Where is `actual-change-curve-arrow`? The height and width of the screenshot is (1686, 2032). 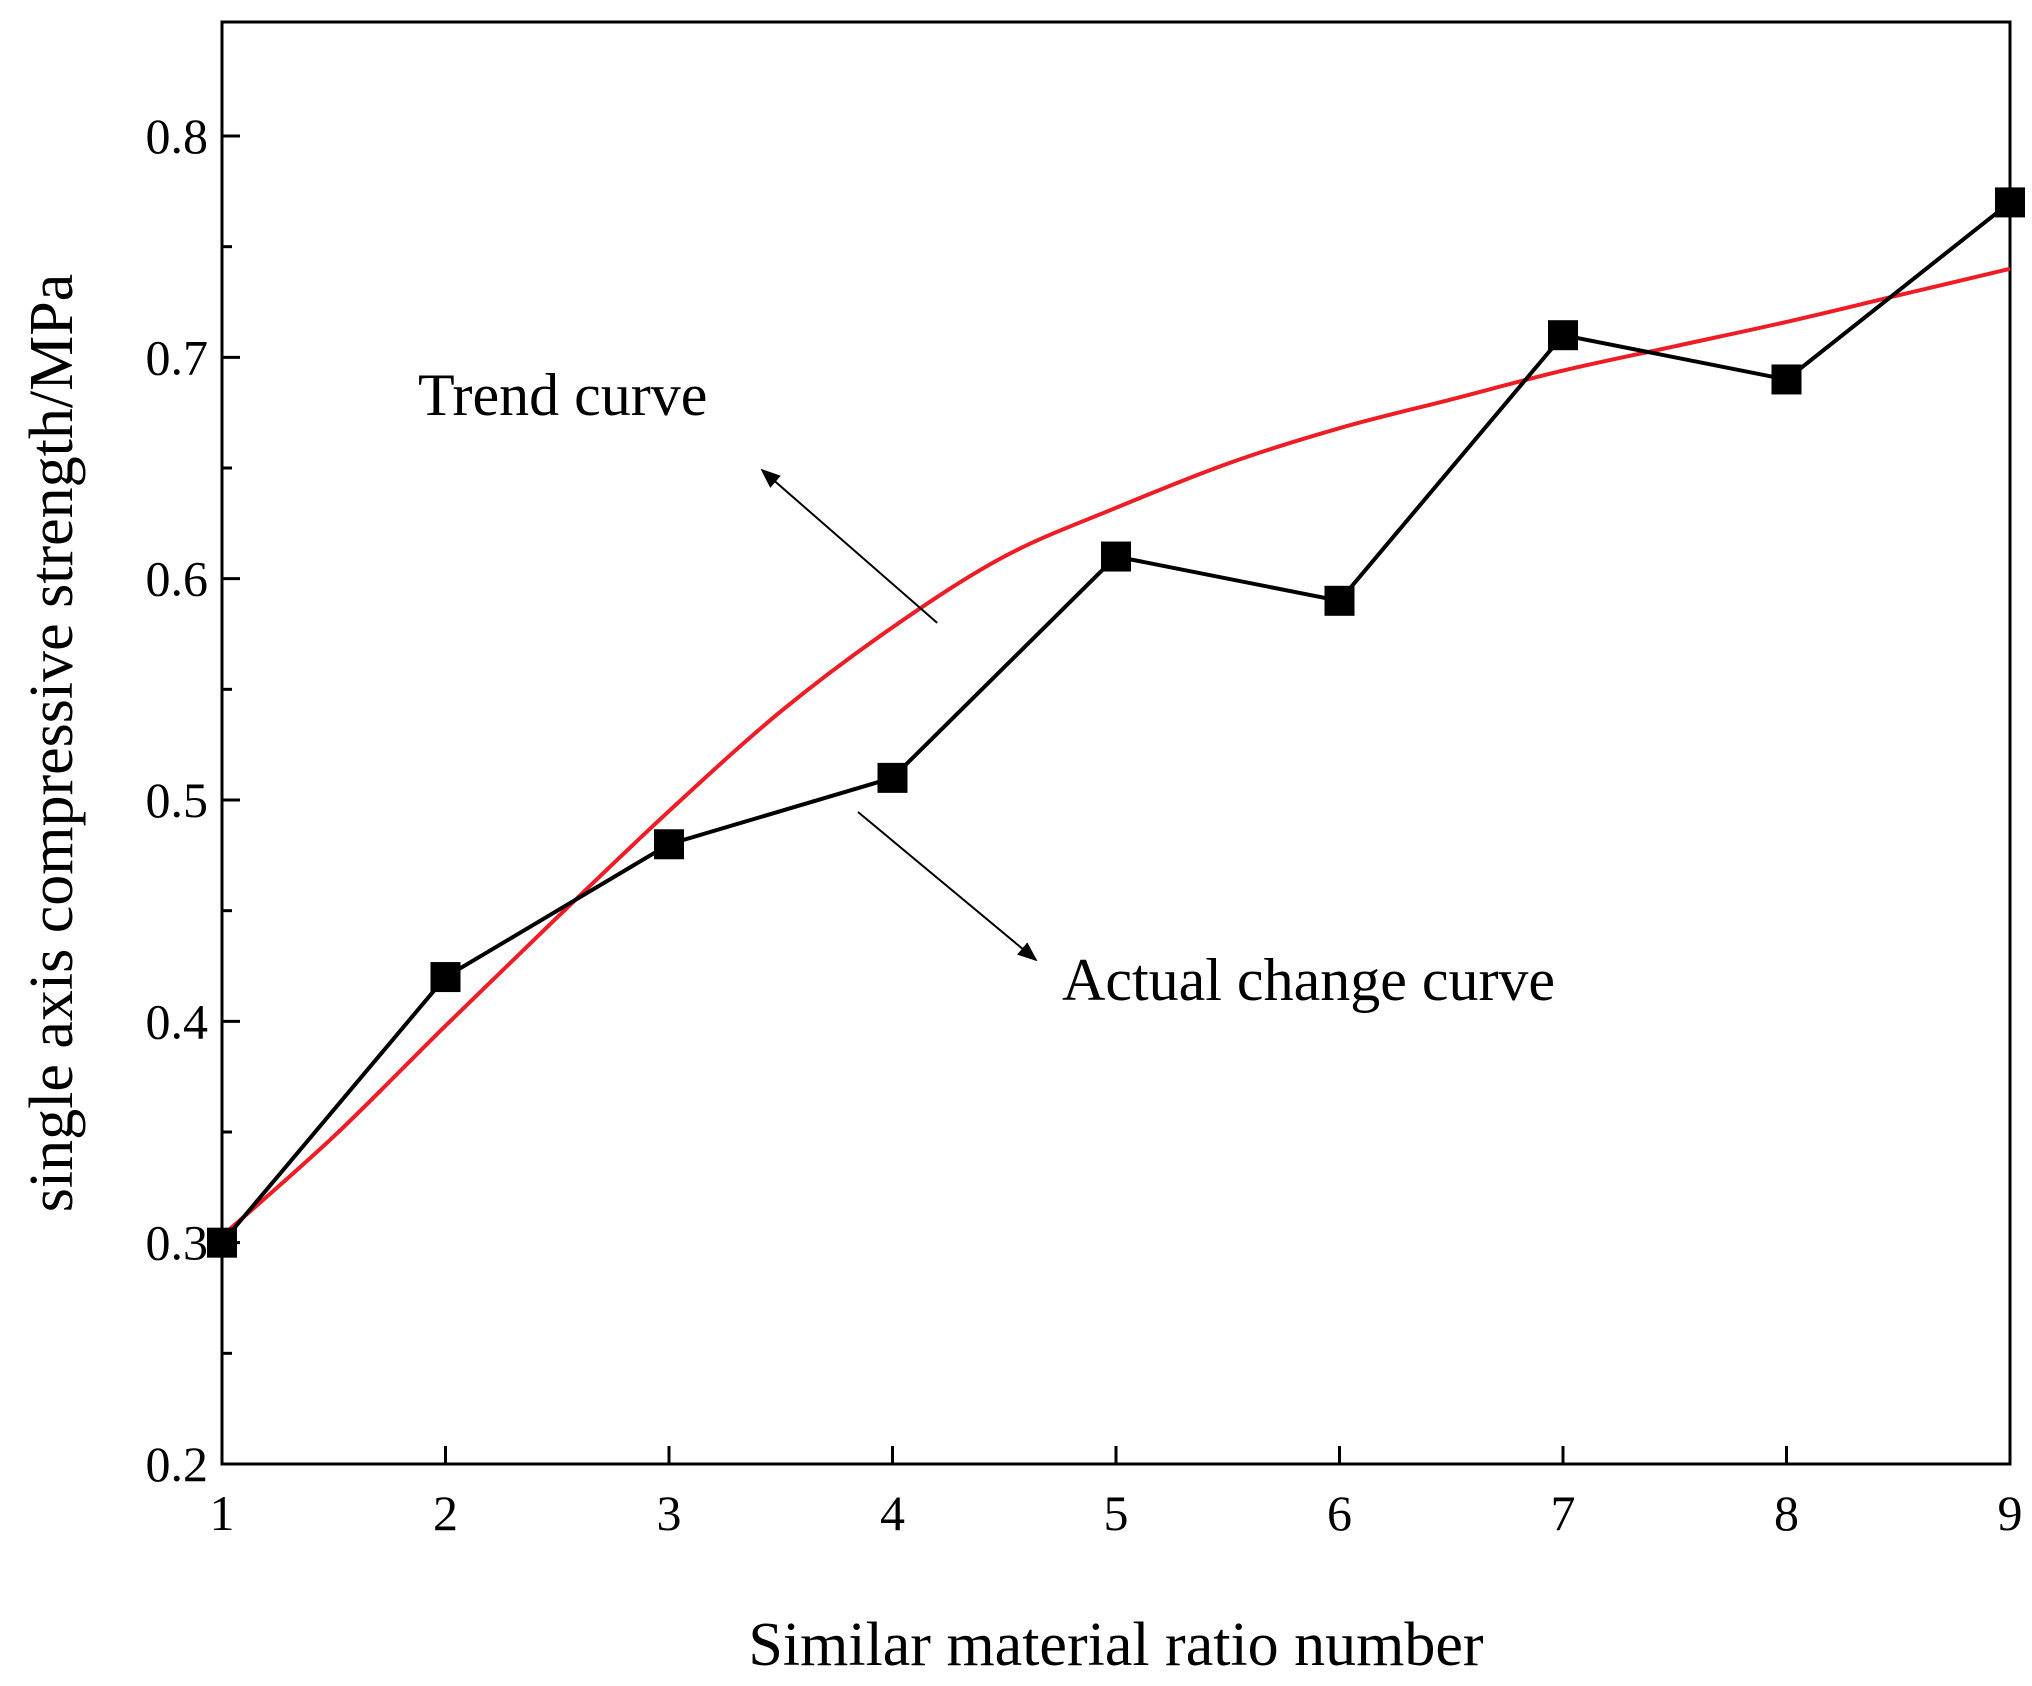 actual-change-curve-arrow is located at coordinates (947, 886).